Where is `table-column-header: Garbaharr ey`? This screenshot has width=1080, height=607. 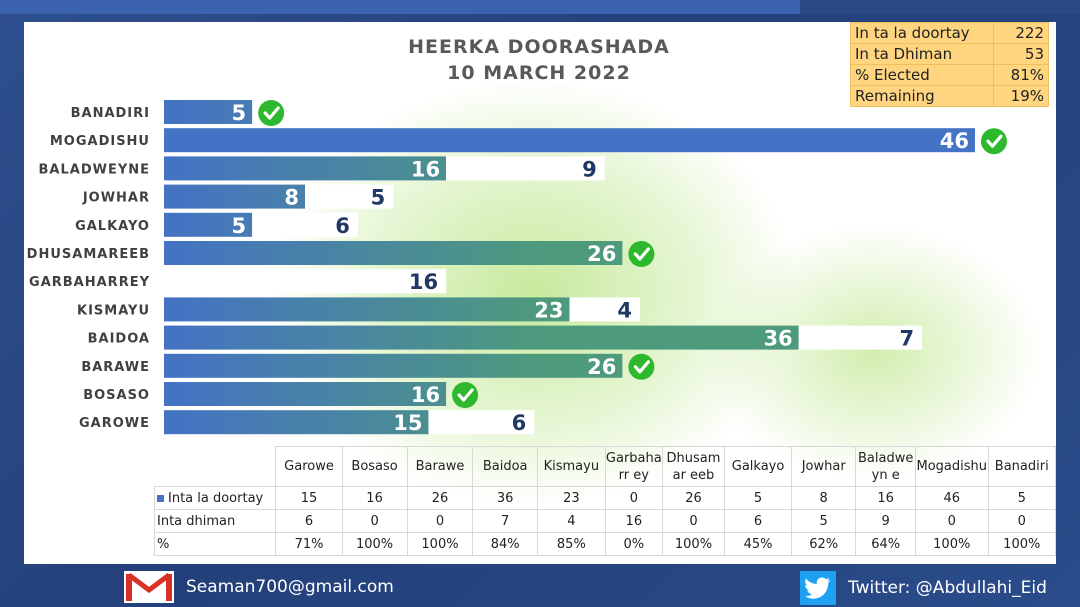
table-column-header: Garbaharr ey is located at coordinates (633, 466).